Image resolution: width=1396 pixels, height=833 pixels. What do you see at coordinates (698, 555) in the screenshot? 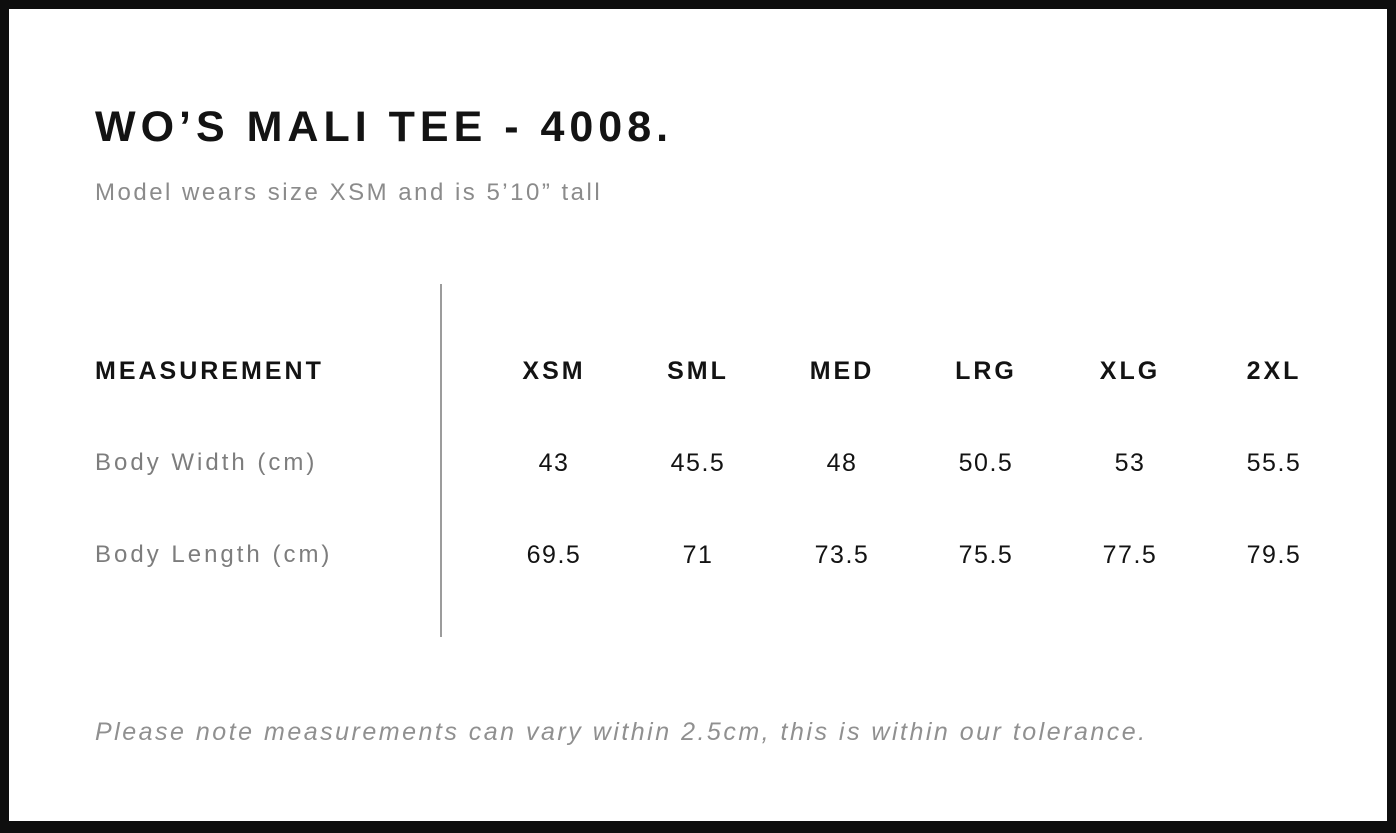
I see `body-length-sml-value: 71` at bounding box center [698, 555].